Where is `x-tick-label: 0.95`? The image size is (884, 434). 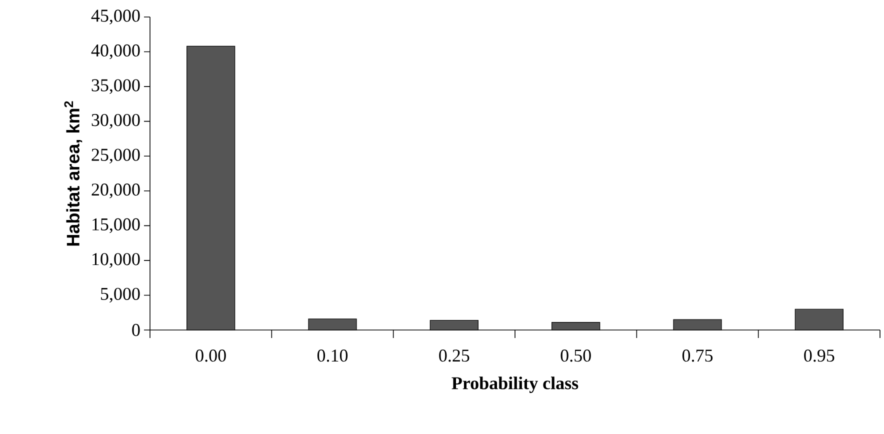 x-tick-label: 0.95 is located at coordinates (819, 356).